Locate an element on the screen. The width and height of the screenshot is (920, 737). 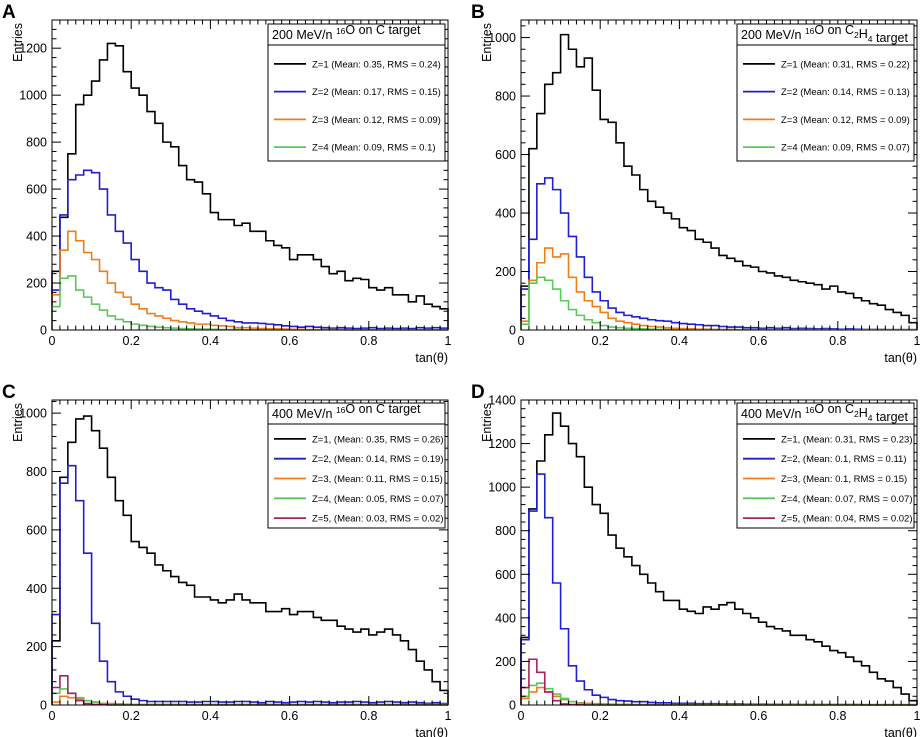
legend-entry: Z=4 (Mean: 0.09, RMS = 0.07) is located at coordinates (845, 148).